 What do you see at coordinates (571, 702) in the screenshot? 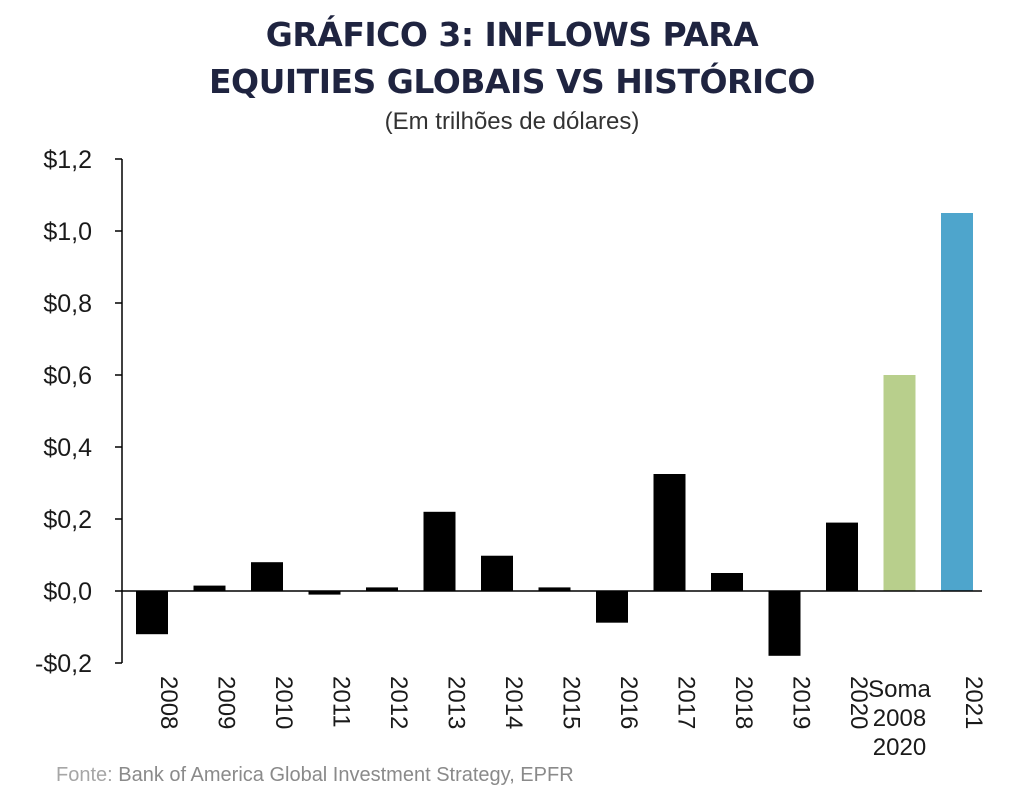
I see `x-tick-label-2015: 2015` at bounding box center [571, 702].